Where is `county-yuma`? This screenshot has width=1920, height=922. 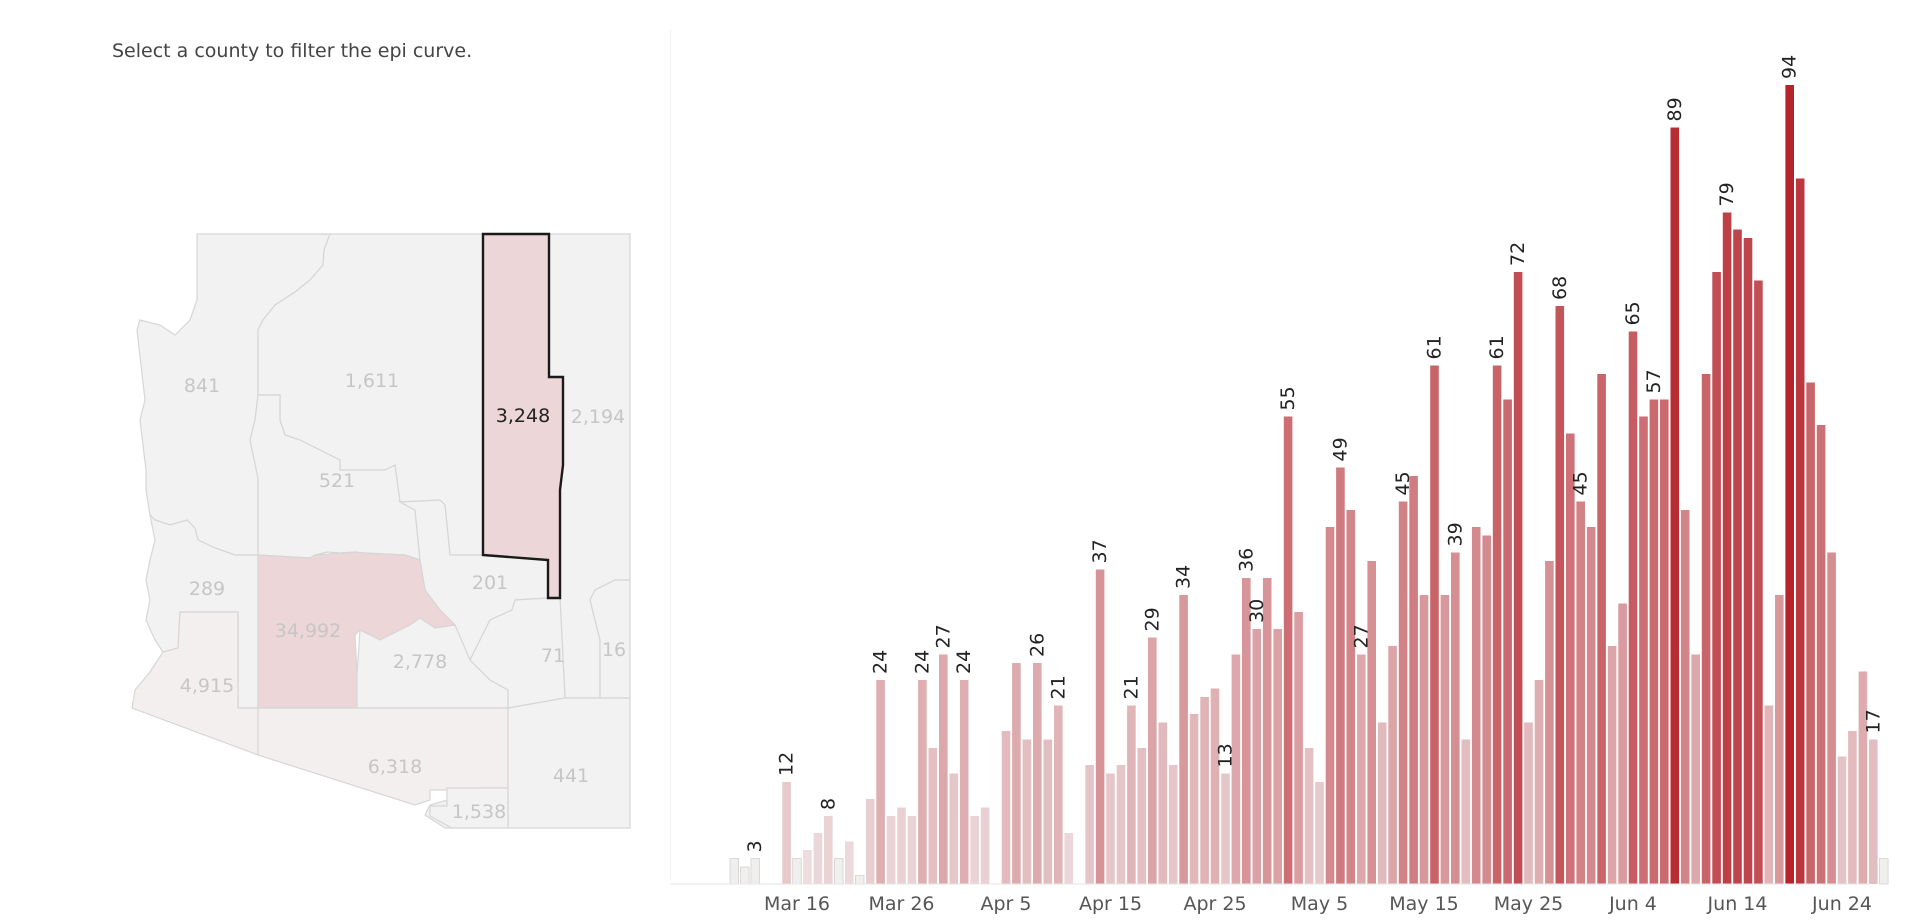 county-yuma is located at coordinates (195, 683).